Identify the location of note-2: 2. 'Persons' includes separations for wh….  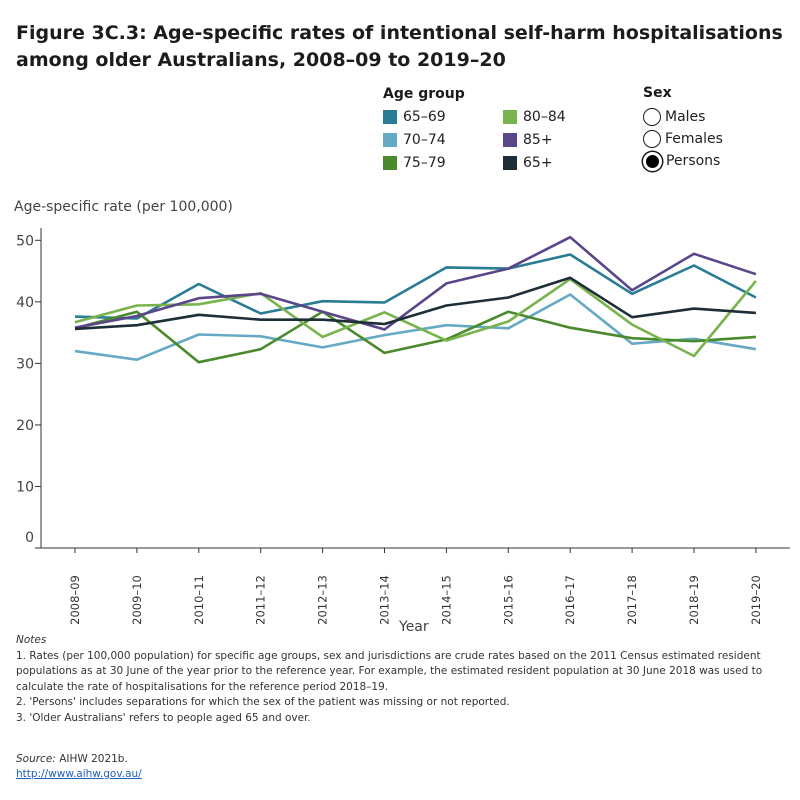
(263, 702).